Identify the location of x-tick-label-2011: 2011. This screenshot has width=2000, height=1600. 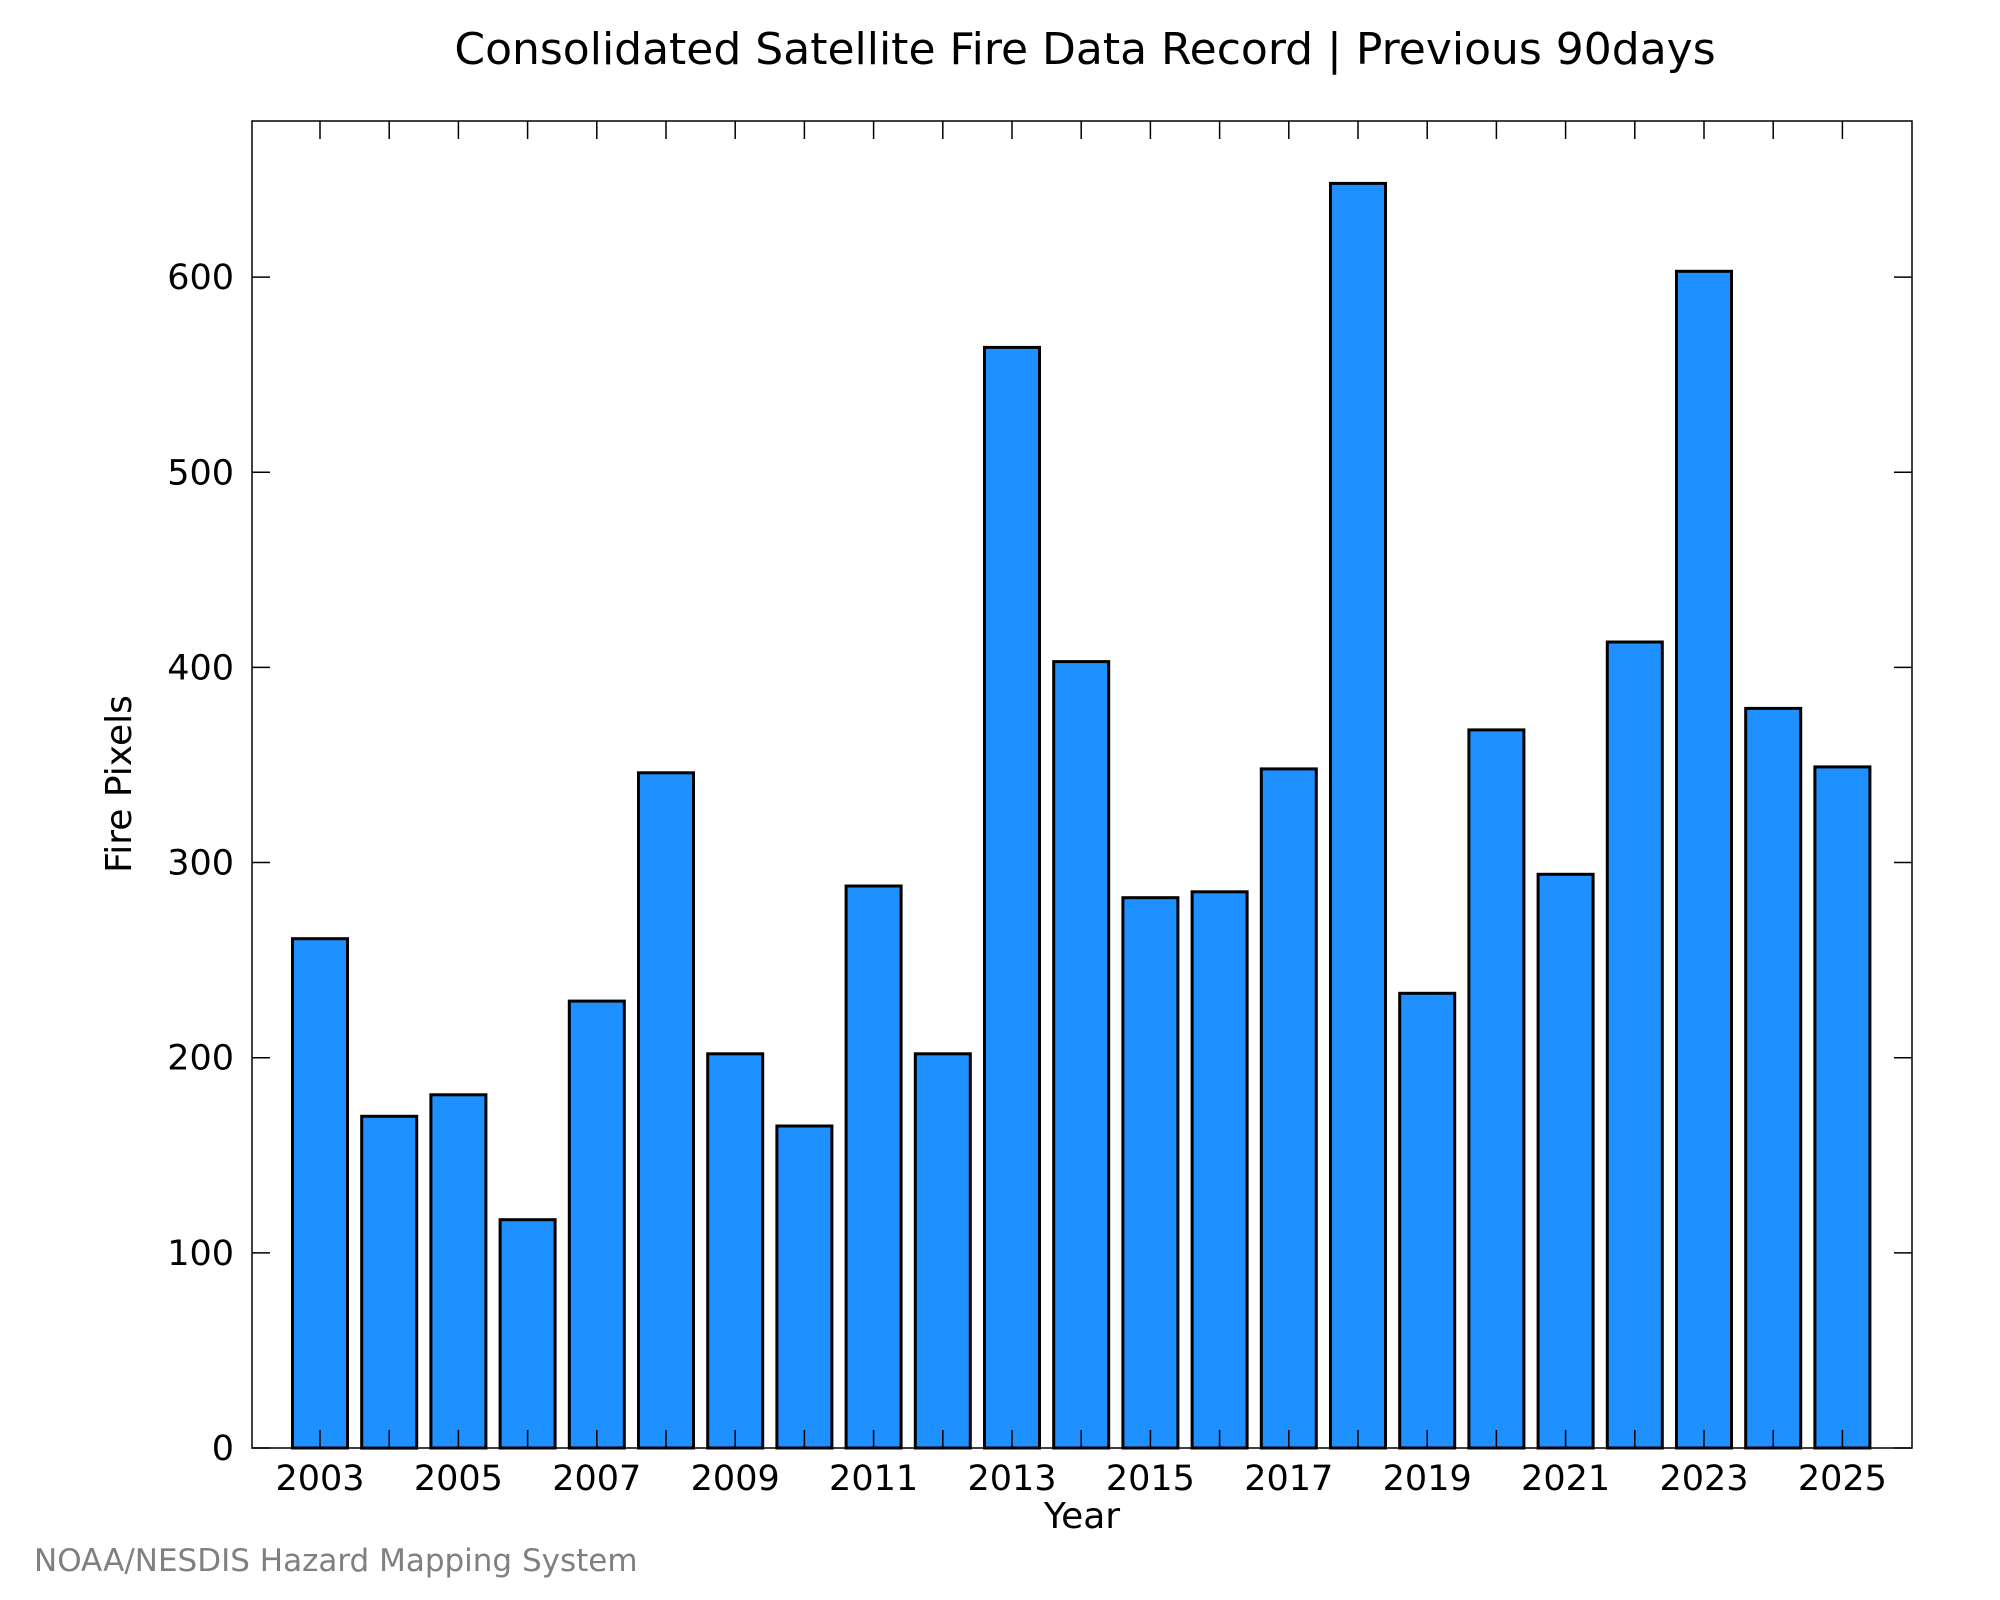
(873, 1479).